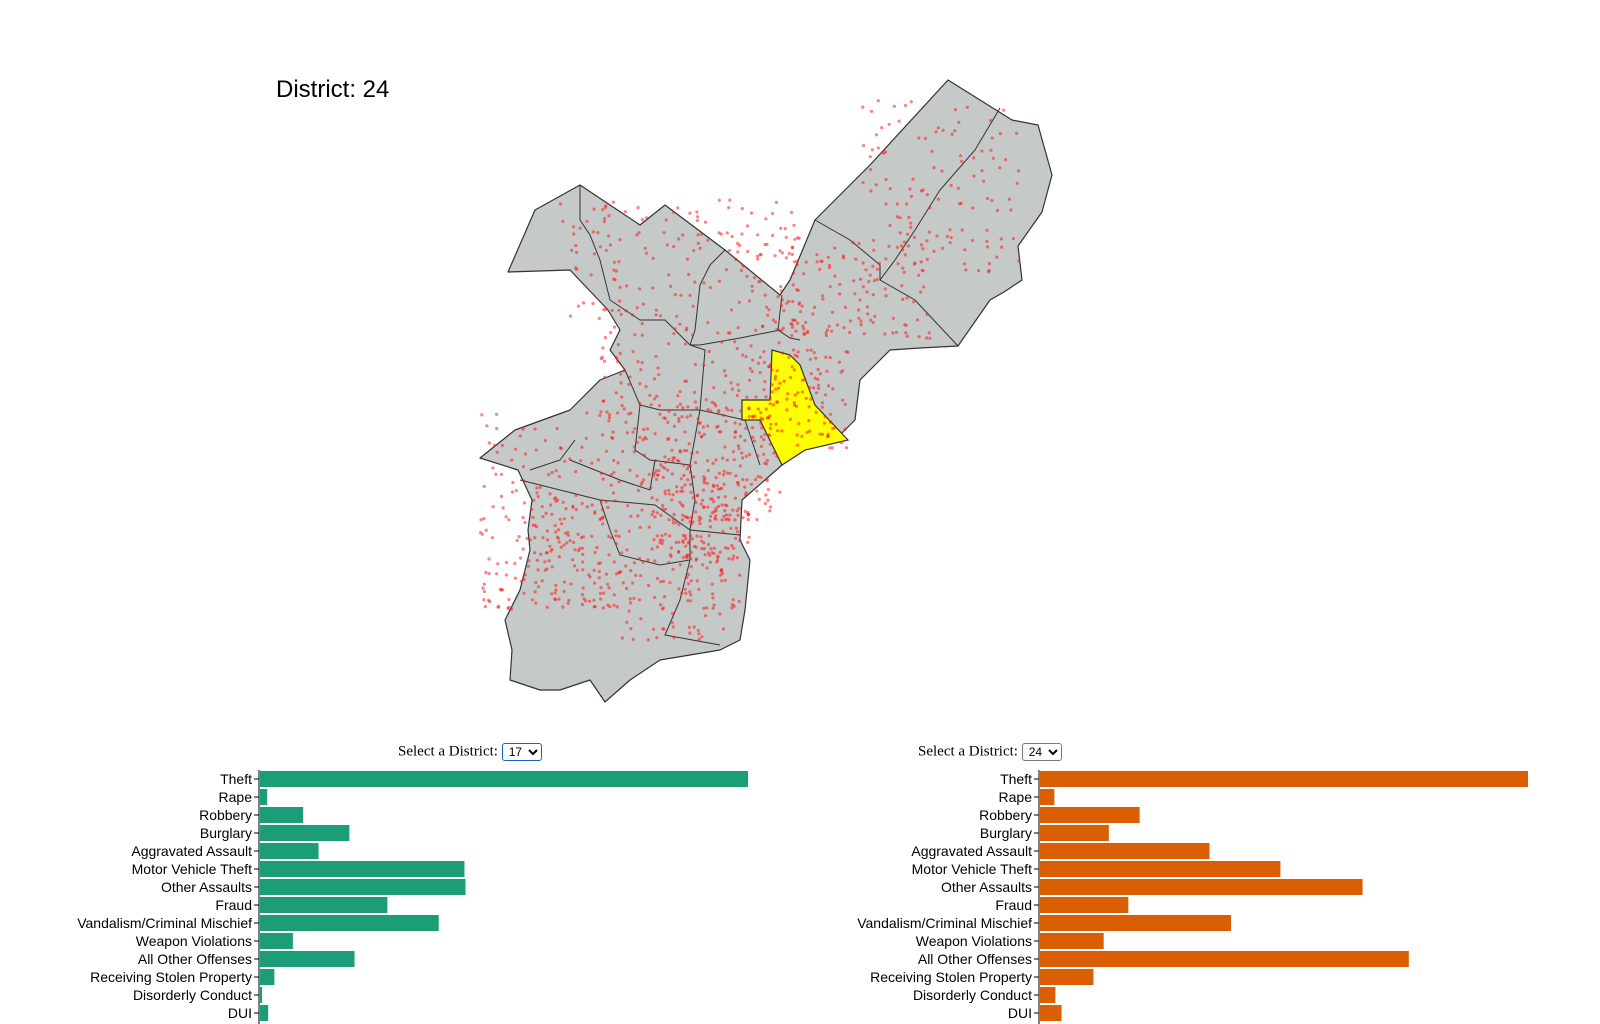 This screenshot has height=1024, width=1600. Describe the element at coordinates (1041, 752) in the screenshot. I see `right-district-dropdown: 24` at that location.